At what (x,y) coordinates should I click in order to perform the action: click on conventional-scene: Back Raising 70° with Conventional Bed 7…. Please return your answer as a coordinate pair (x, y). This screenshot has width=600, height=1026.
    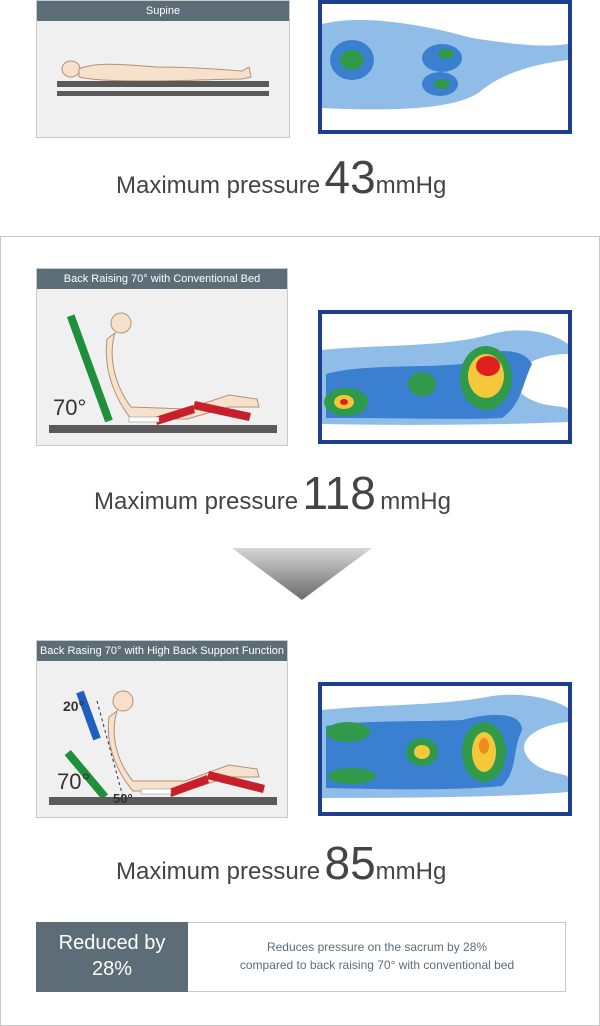
    Looking at the image, I should click on (162, 357).